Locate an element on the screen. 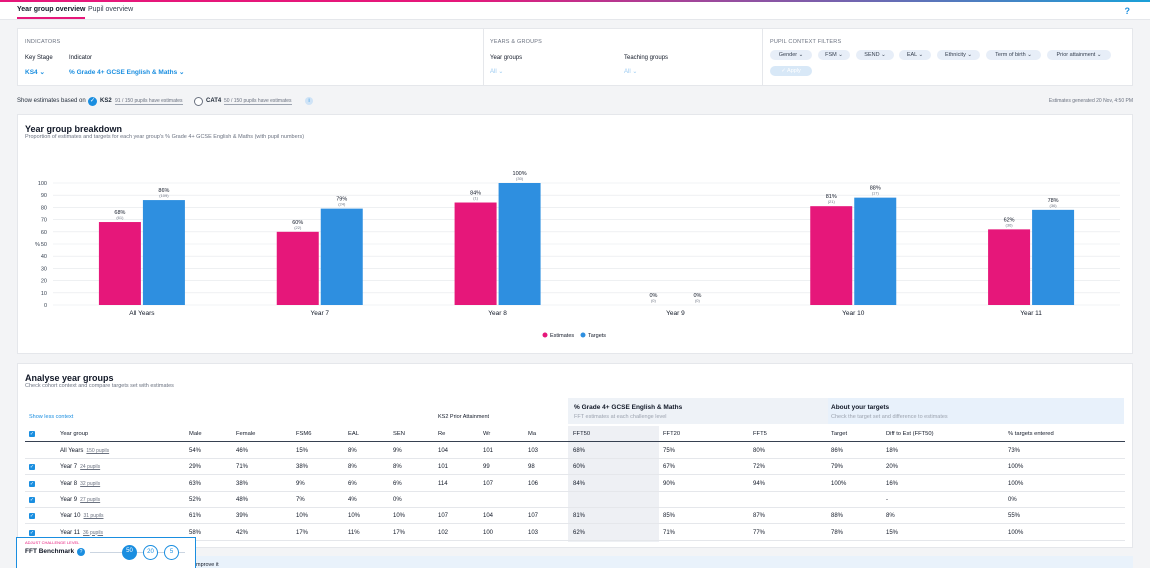 This screenshot has height=568, width=1150. data-label: 81% is located at coordinates (831, 197).